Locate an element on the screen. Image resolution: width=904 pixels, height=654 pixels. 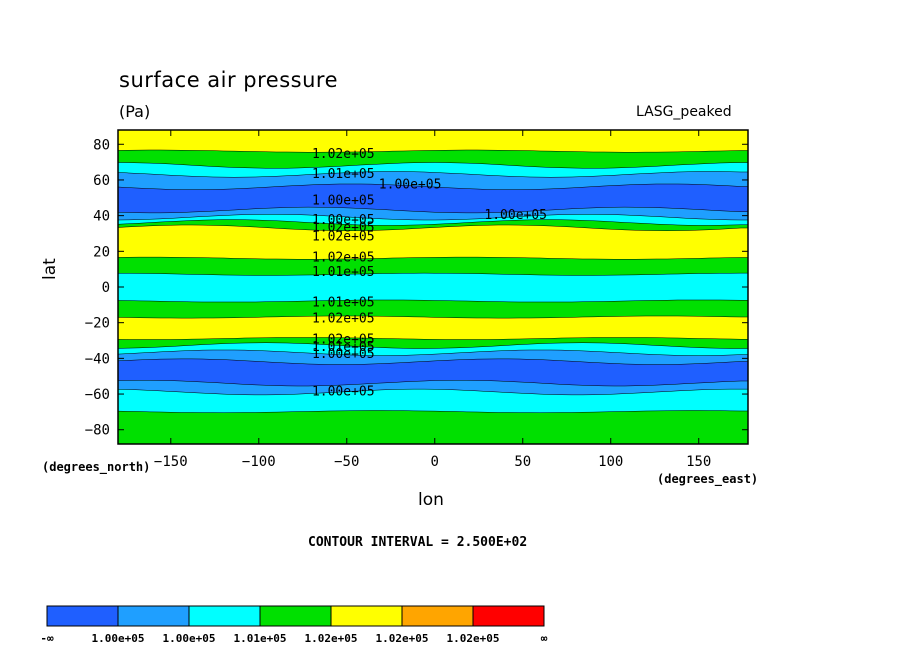
y-tick-label: 20 is located at coordinates (101, 252).